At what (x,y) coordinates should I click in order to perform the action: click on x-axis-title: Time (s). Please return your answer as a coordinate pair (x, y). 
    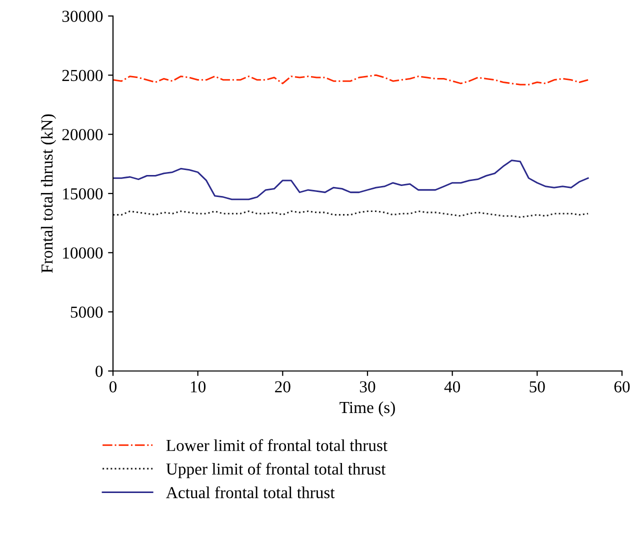
    Looking at the image, I should click on (367, 409).